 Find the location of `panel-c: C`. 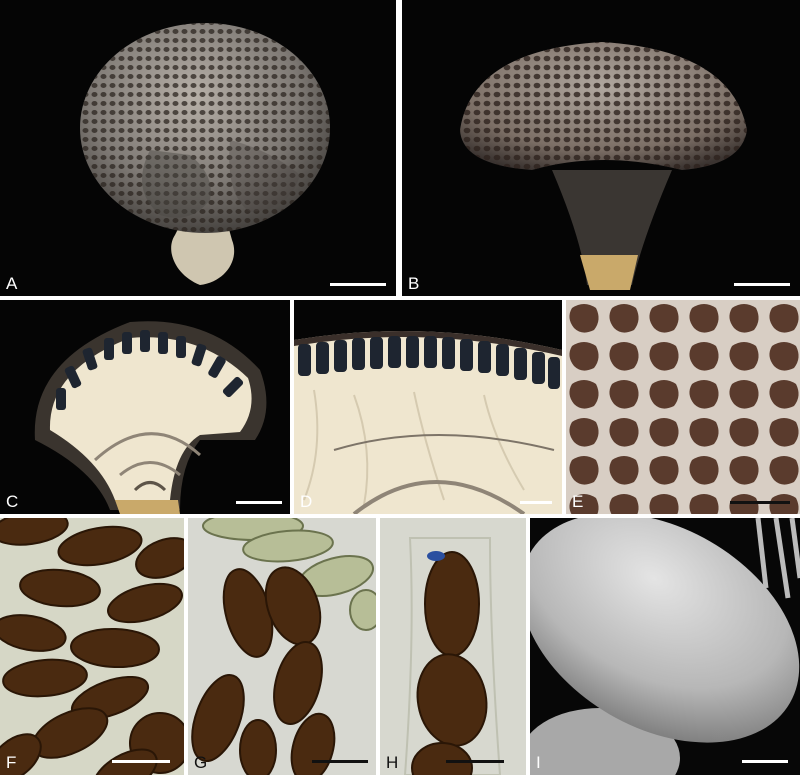

panel-c: C is located at coordinates (145, 407).